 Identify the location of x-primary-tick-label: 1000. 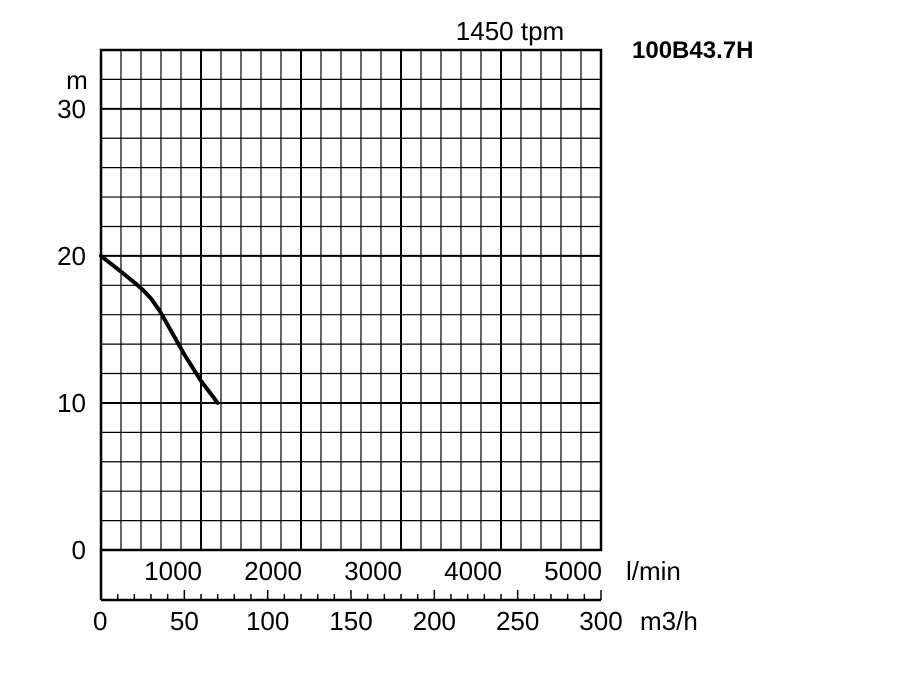
(173, 571).